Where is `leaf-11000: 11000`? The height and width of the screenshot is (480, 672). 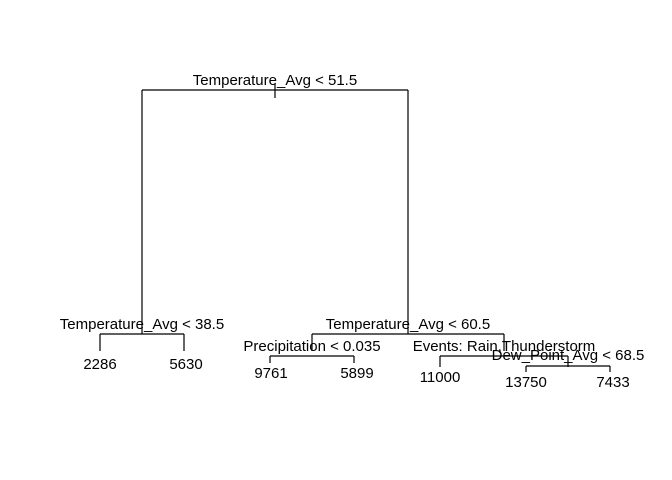
leaf-11000: 11000 is located at coordinates (440, 377).